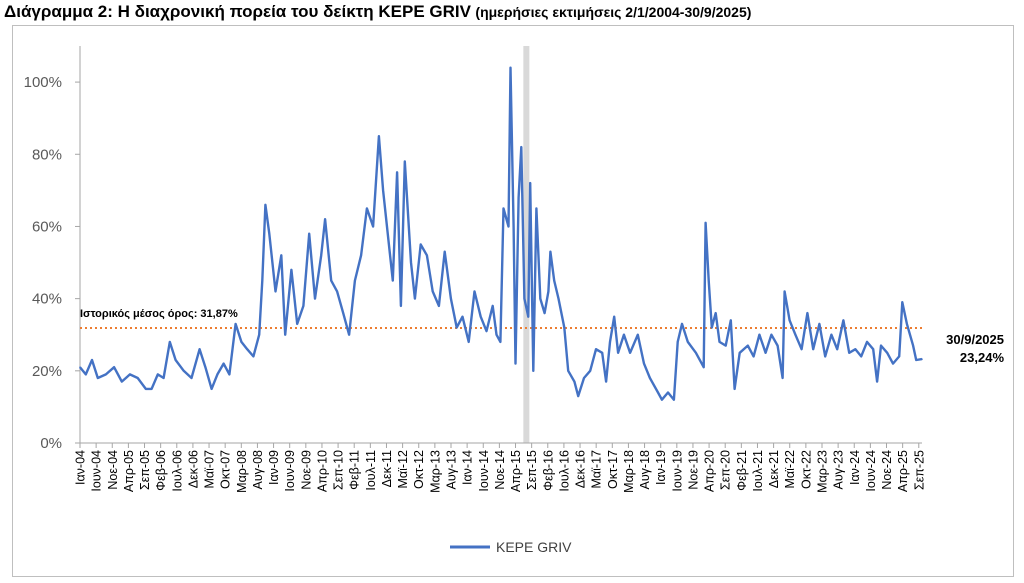 This screenshot has width=1024, height=583. What do you see at coordinates (532, 470) in the screenshot?
I see `x-tick-label: Σεπ-15` at bounding box center [532, 470].